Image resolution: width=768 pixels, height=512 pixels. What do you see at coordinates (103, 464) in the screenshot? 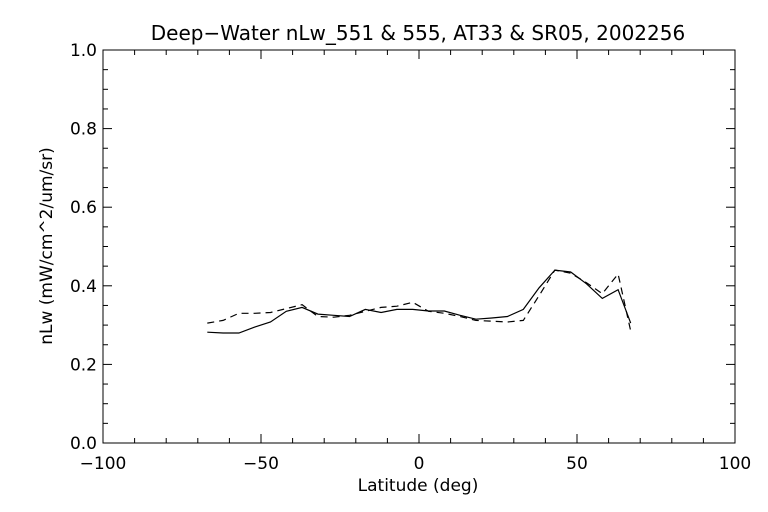
I see `x-tick-label: −100` at bounding box center [103, 464].